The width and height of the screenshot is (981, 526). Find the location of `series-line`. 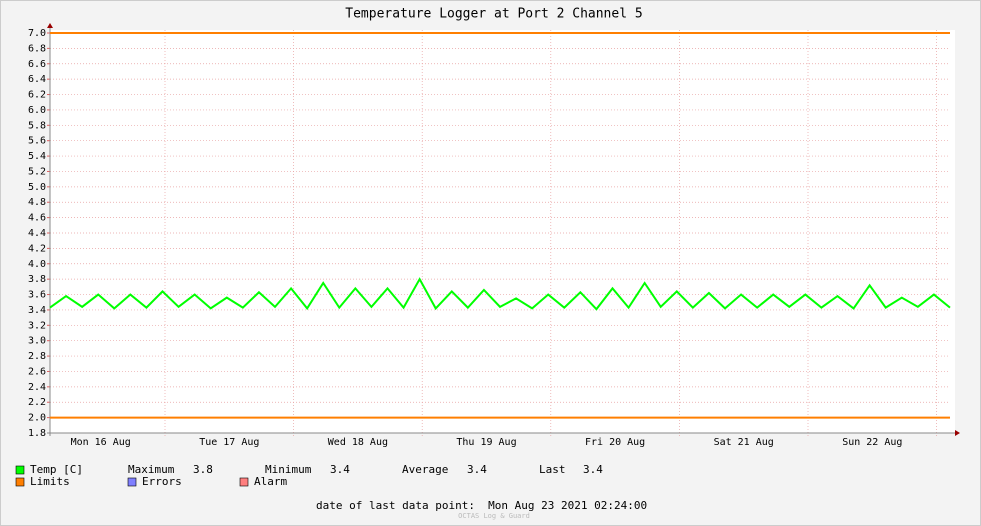

series-line is located at coordinates (500, 294).